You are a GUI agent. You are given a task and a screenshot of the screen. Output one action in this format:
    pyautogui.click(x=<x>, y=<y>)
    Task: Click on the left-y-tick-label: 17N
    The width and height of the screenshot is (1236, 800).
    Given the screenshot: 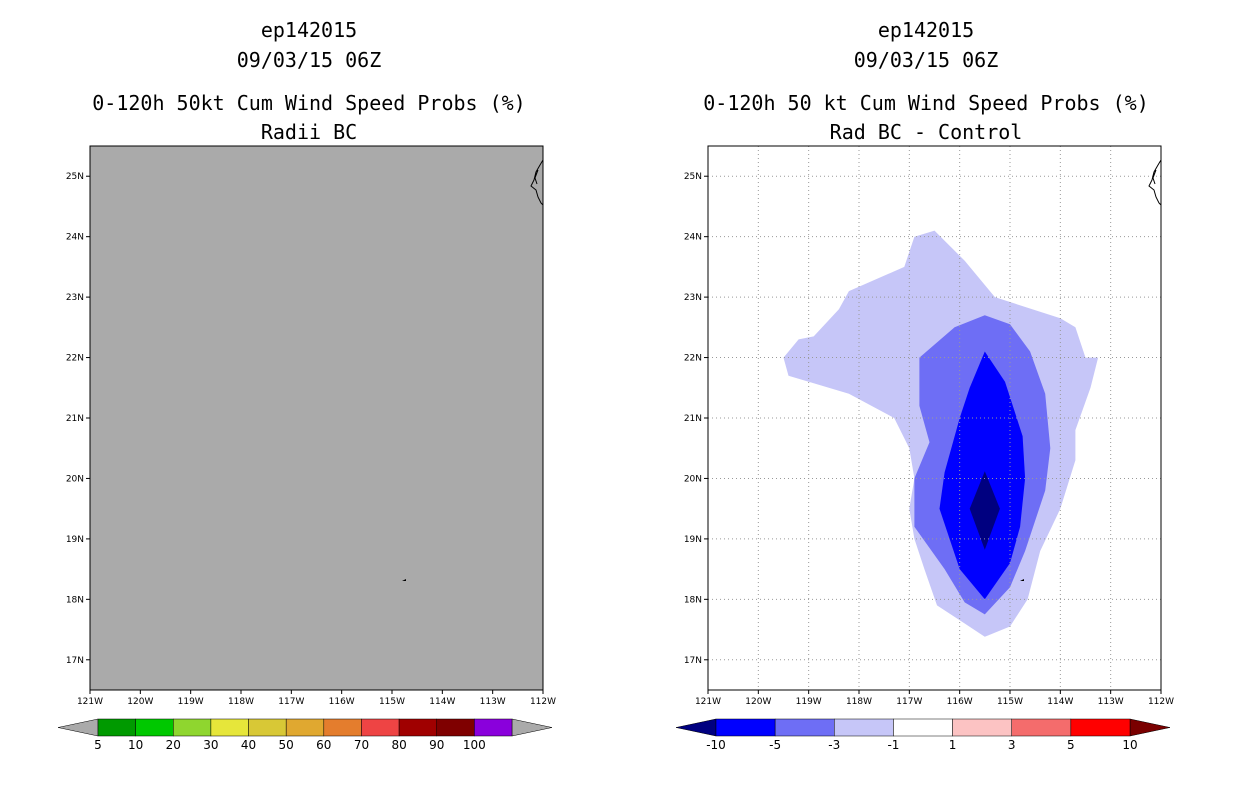 What is the action you would take?
    pyautogui.click(x=75, y=661)
    